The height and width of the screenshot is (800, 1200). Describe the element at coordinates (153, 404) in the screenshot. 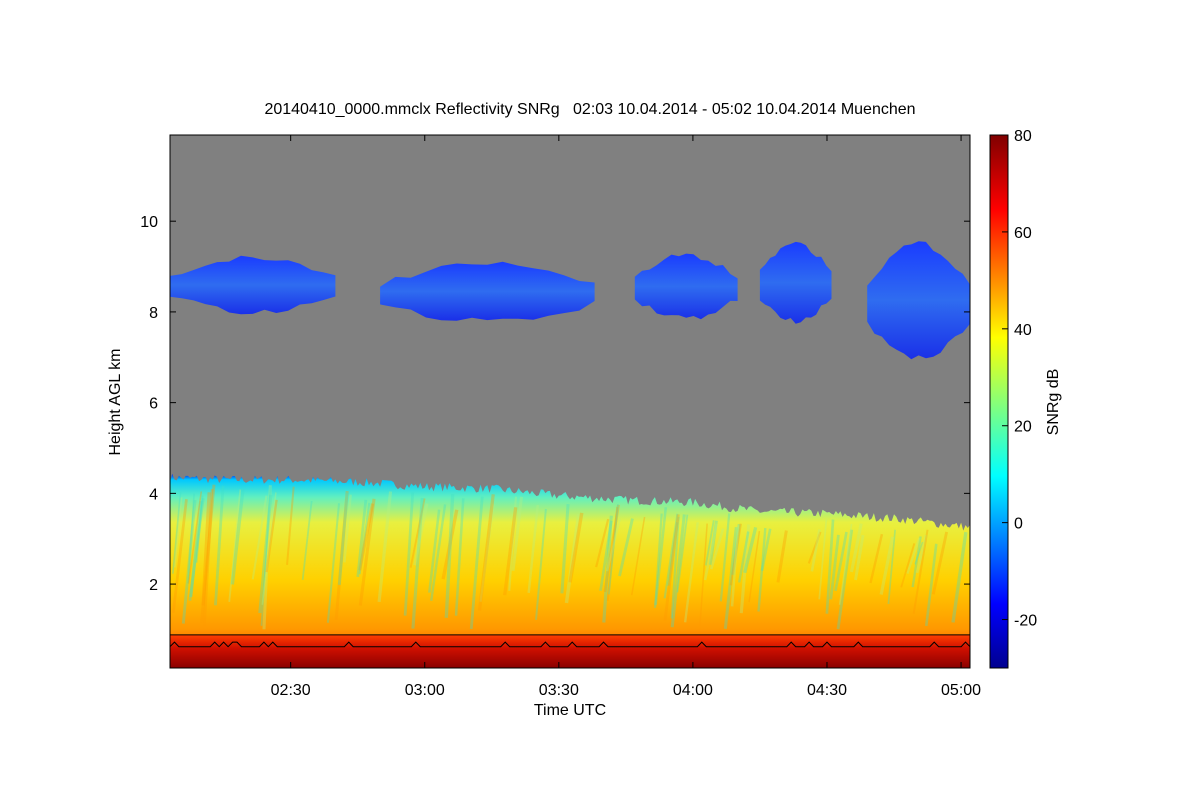

I see `y-tick-label: 6` at that location.